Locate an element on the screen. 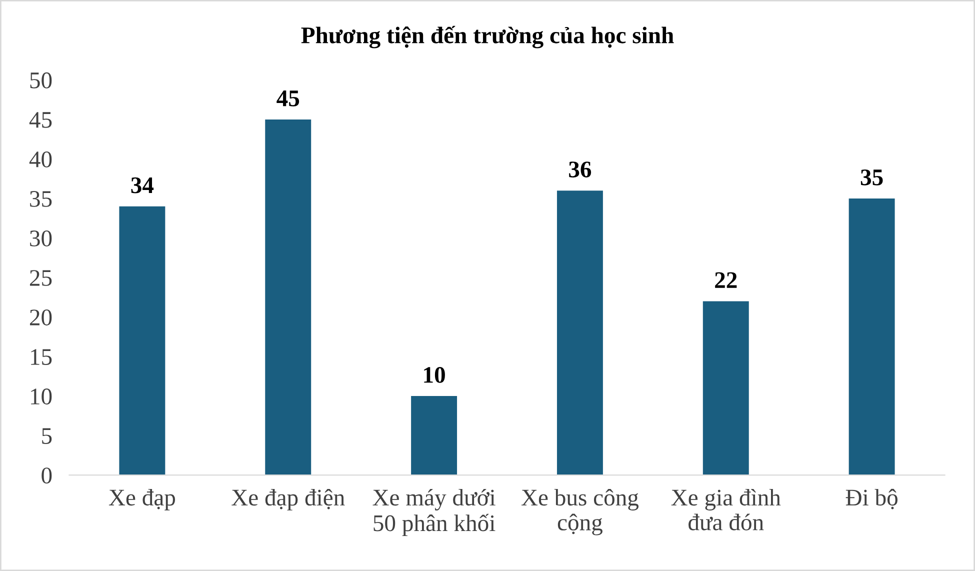  data-label: 22 is located at coordinates (726, 280).